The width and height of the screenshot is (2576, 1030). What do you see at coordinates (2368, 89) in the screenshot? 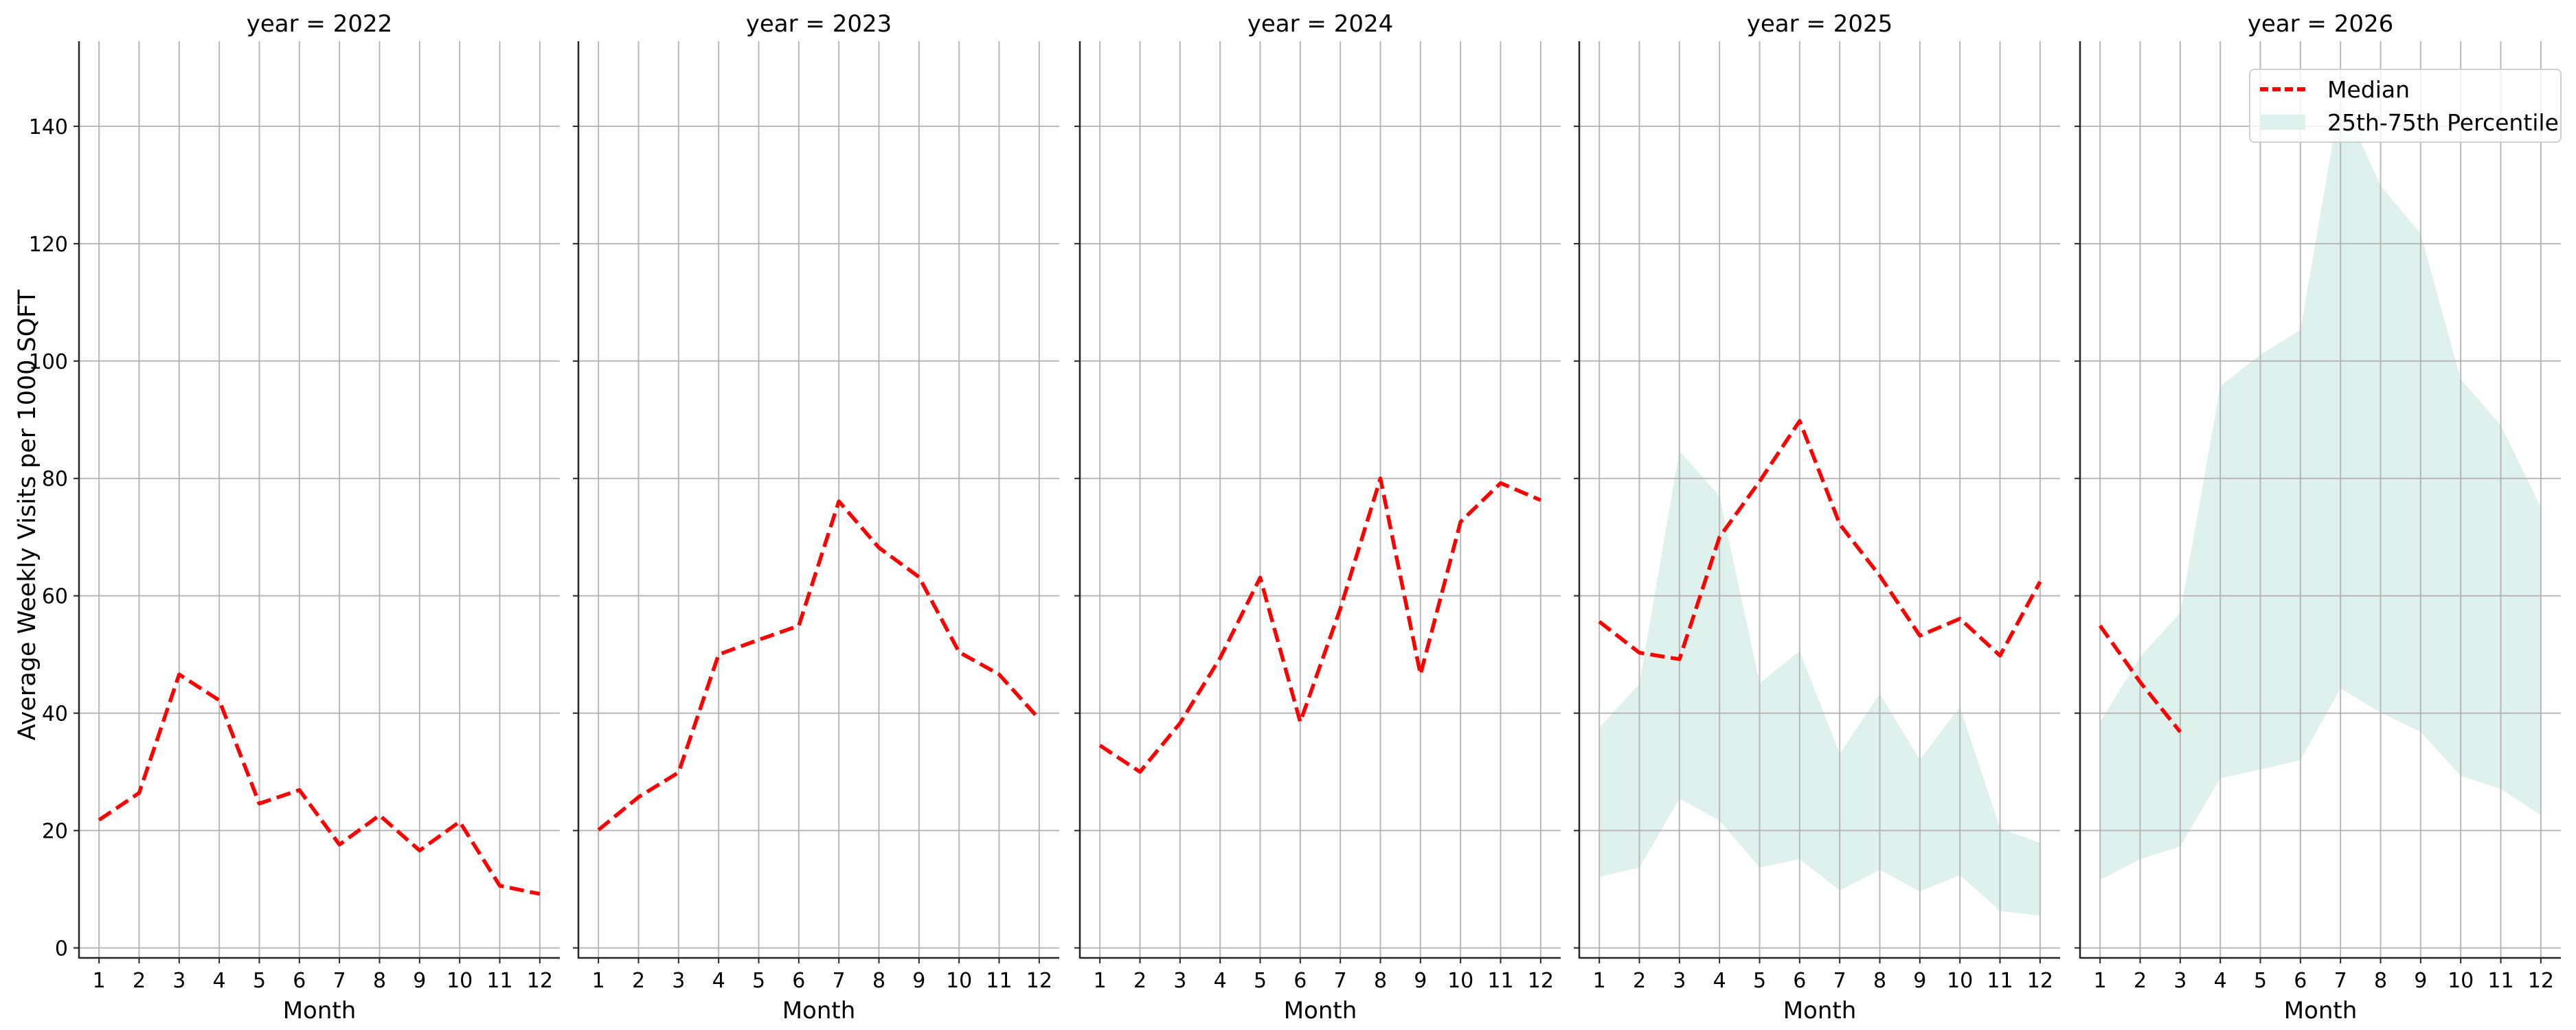
I see `legend-label-median: Median` at bounding box center [2368, 89].